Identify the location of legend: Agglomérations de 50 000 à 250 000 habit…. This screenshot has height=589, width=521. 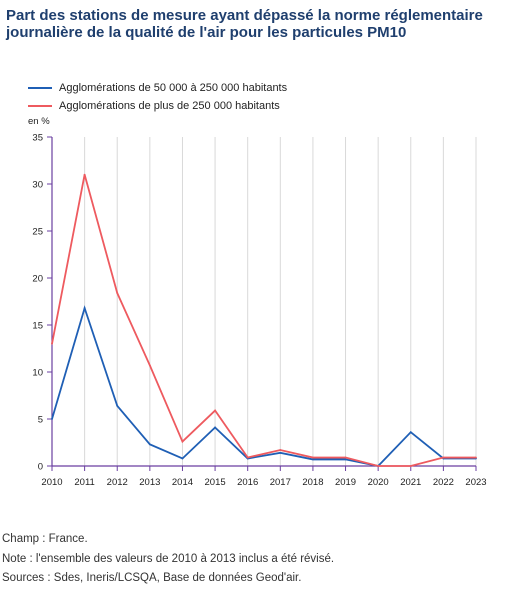
(157, 97).